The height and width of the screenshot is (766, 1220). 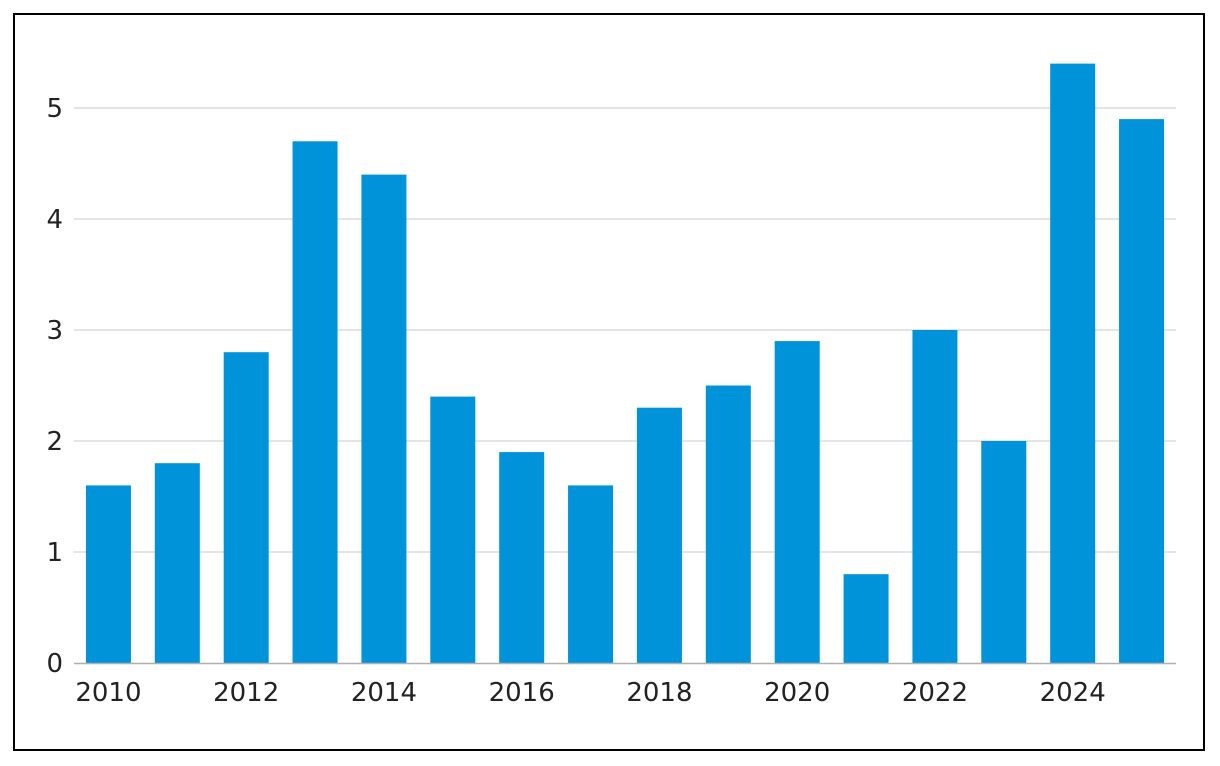 What do you see at coordinates (54, 386) in the screenshot?
I see `y-tick-labels: 0 1 2 3 4 5` at bounding box center [54, 386].